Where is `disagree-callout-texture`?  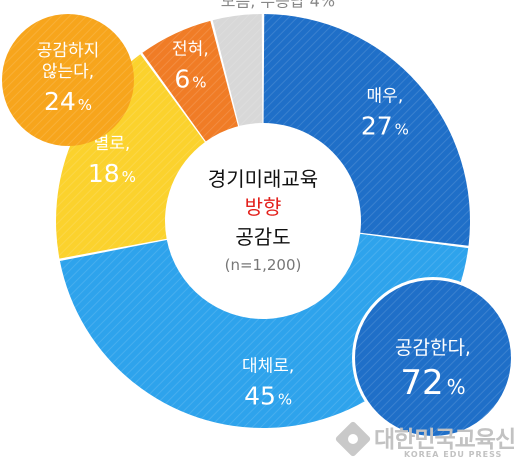
disagree-callout-texture is located at coordinates (68, 80).